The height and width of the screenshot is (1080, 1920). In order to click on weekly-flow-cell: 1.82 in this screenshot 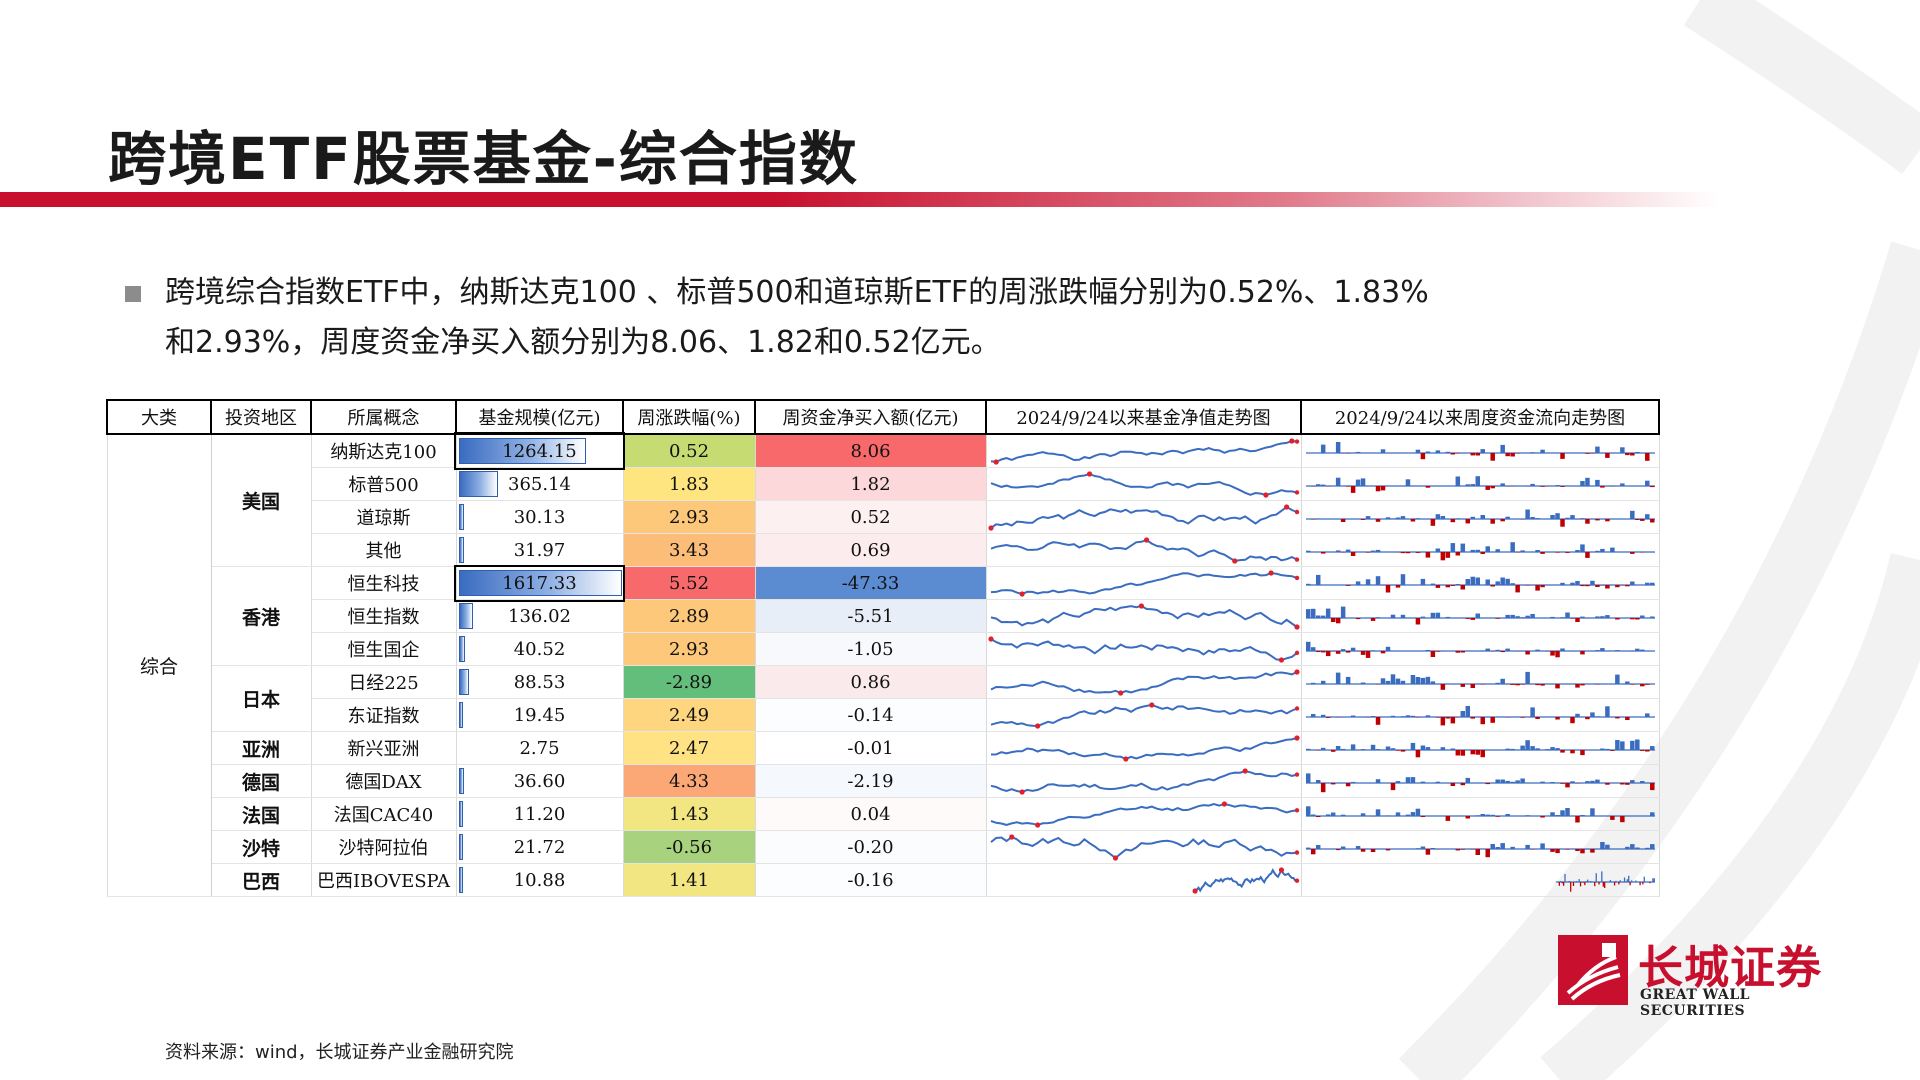, I will do `click(870, 484)`.